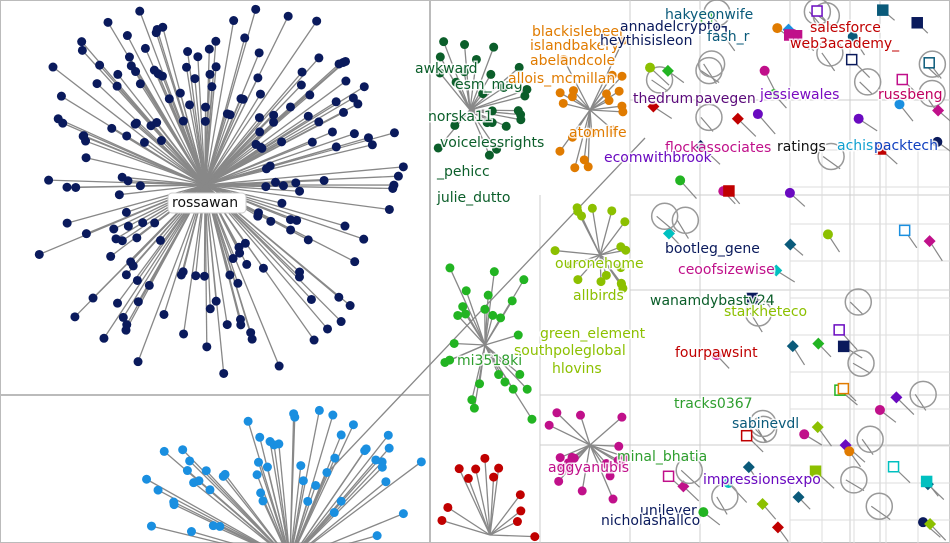  What do you see at coordinates (762, 480) in the screenshot?
I see `node-label: impressionsexpo` at bounding box center [762, 480].